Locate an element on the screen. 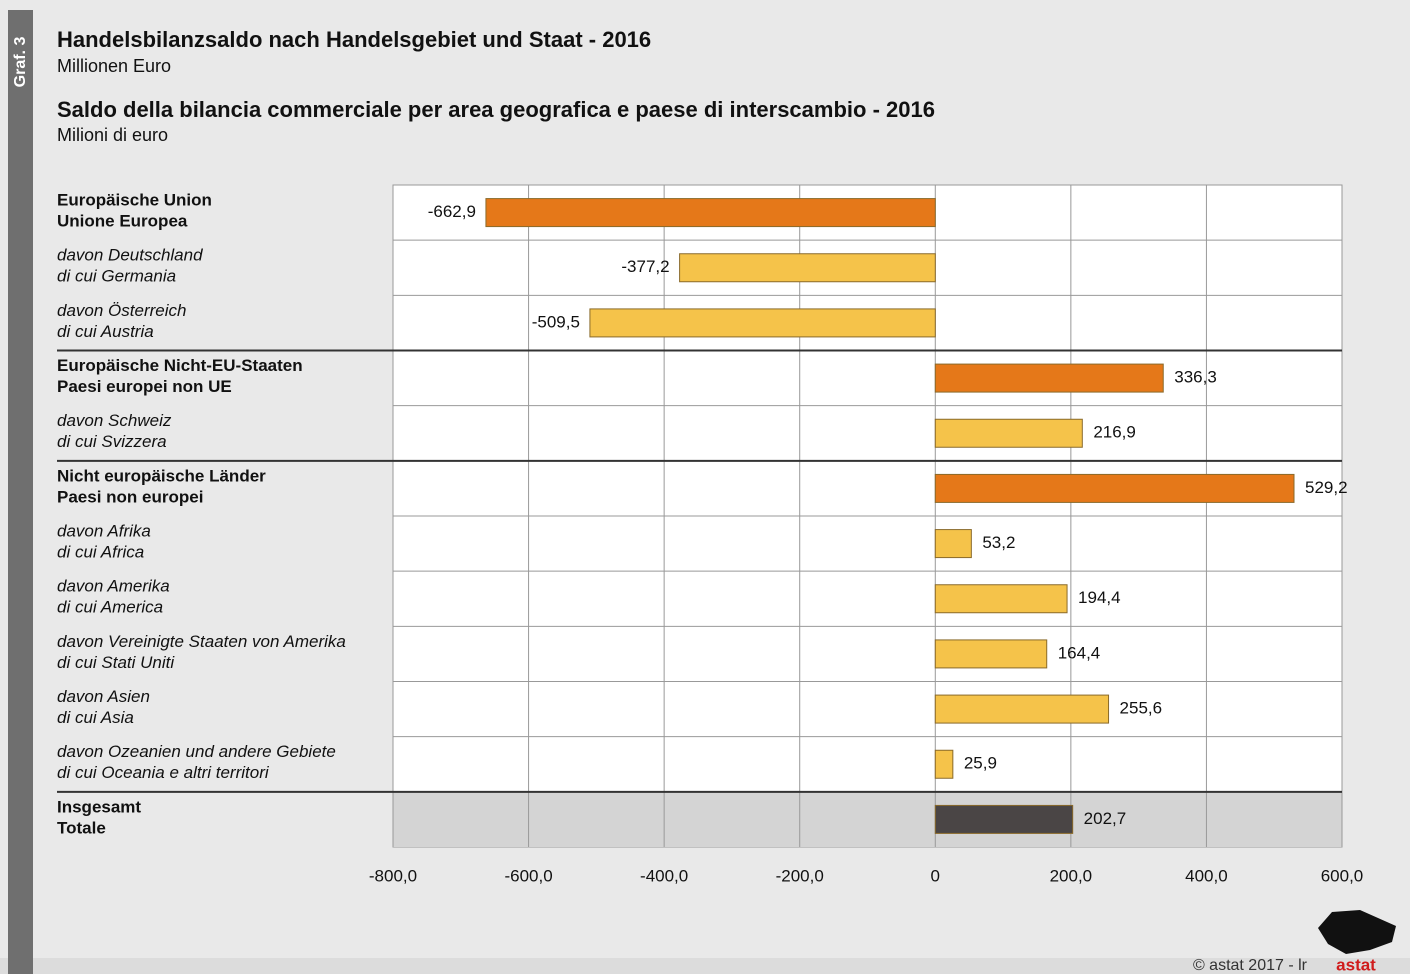 This screenshot has width=1410, height=974. data-label: 216,9 is located at coordinates (1114, 432).